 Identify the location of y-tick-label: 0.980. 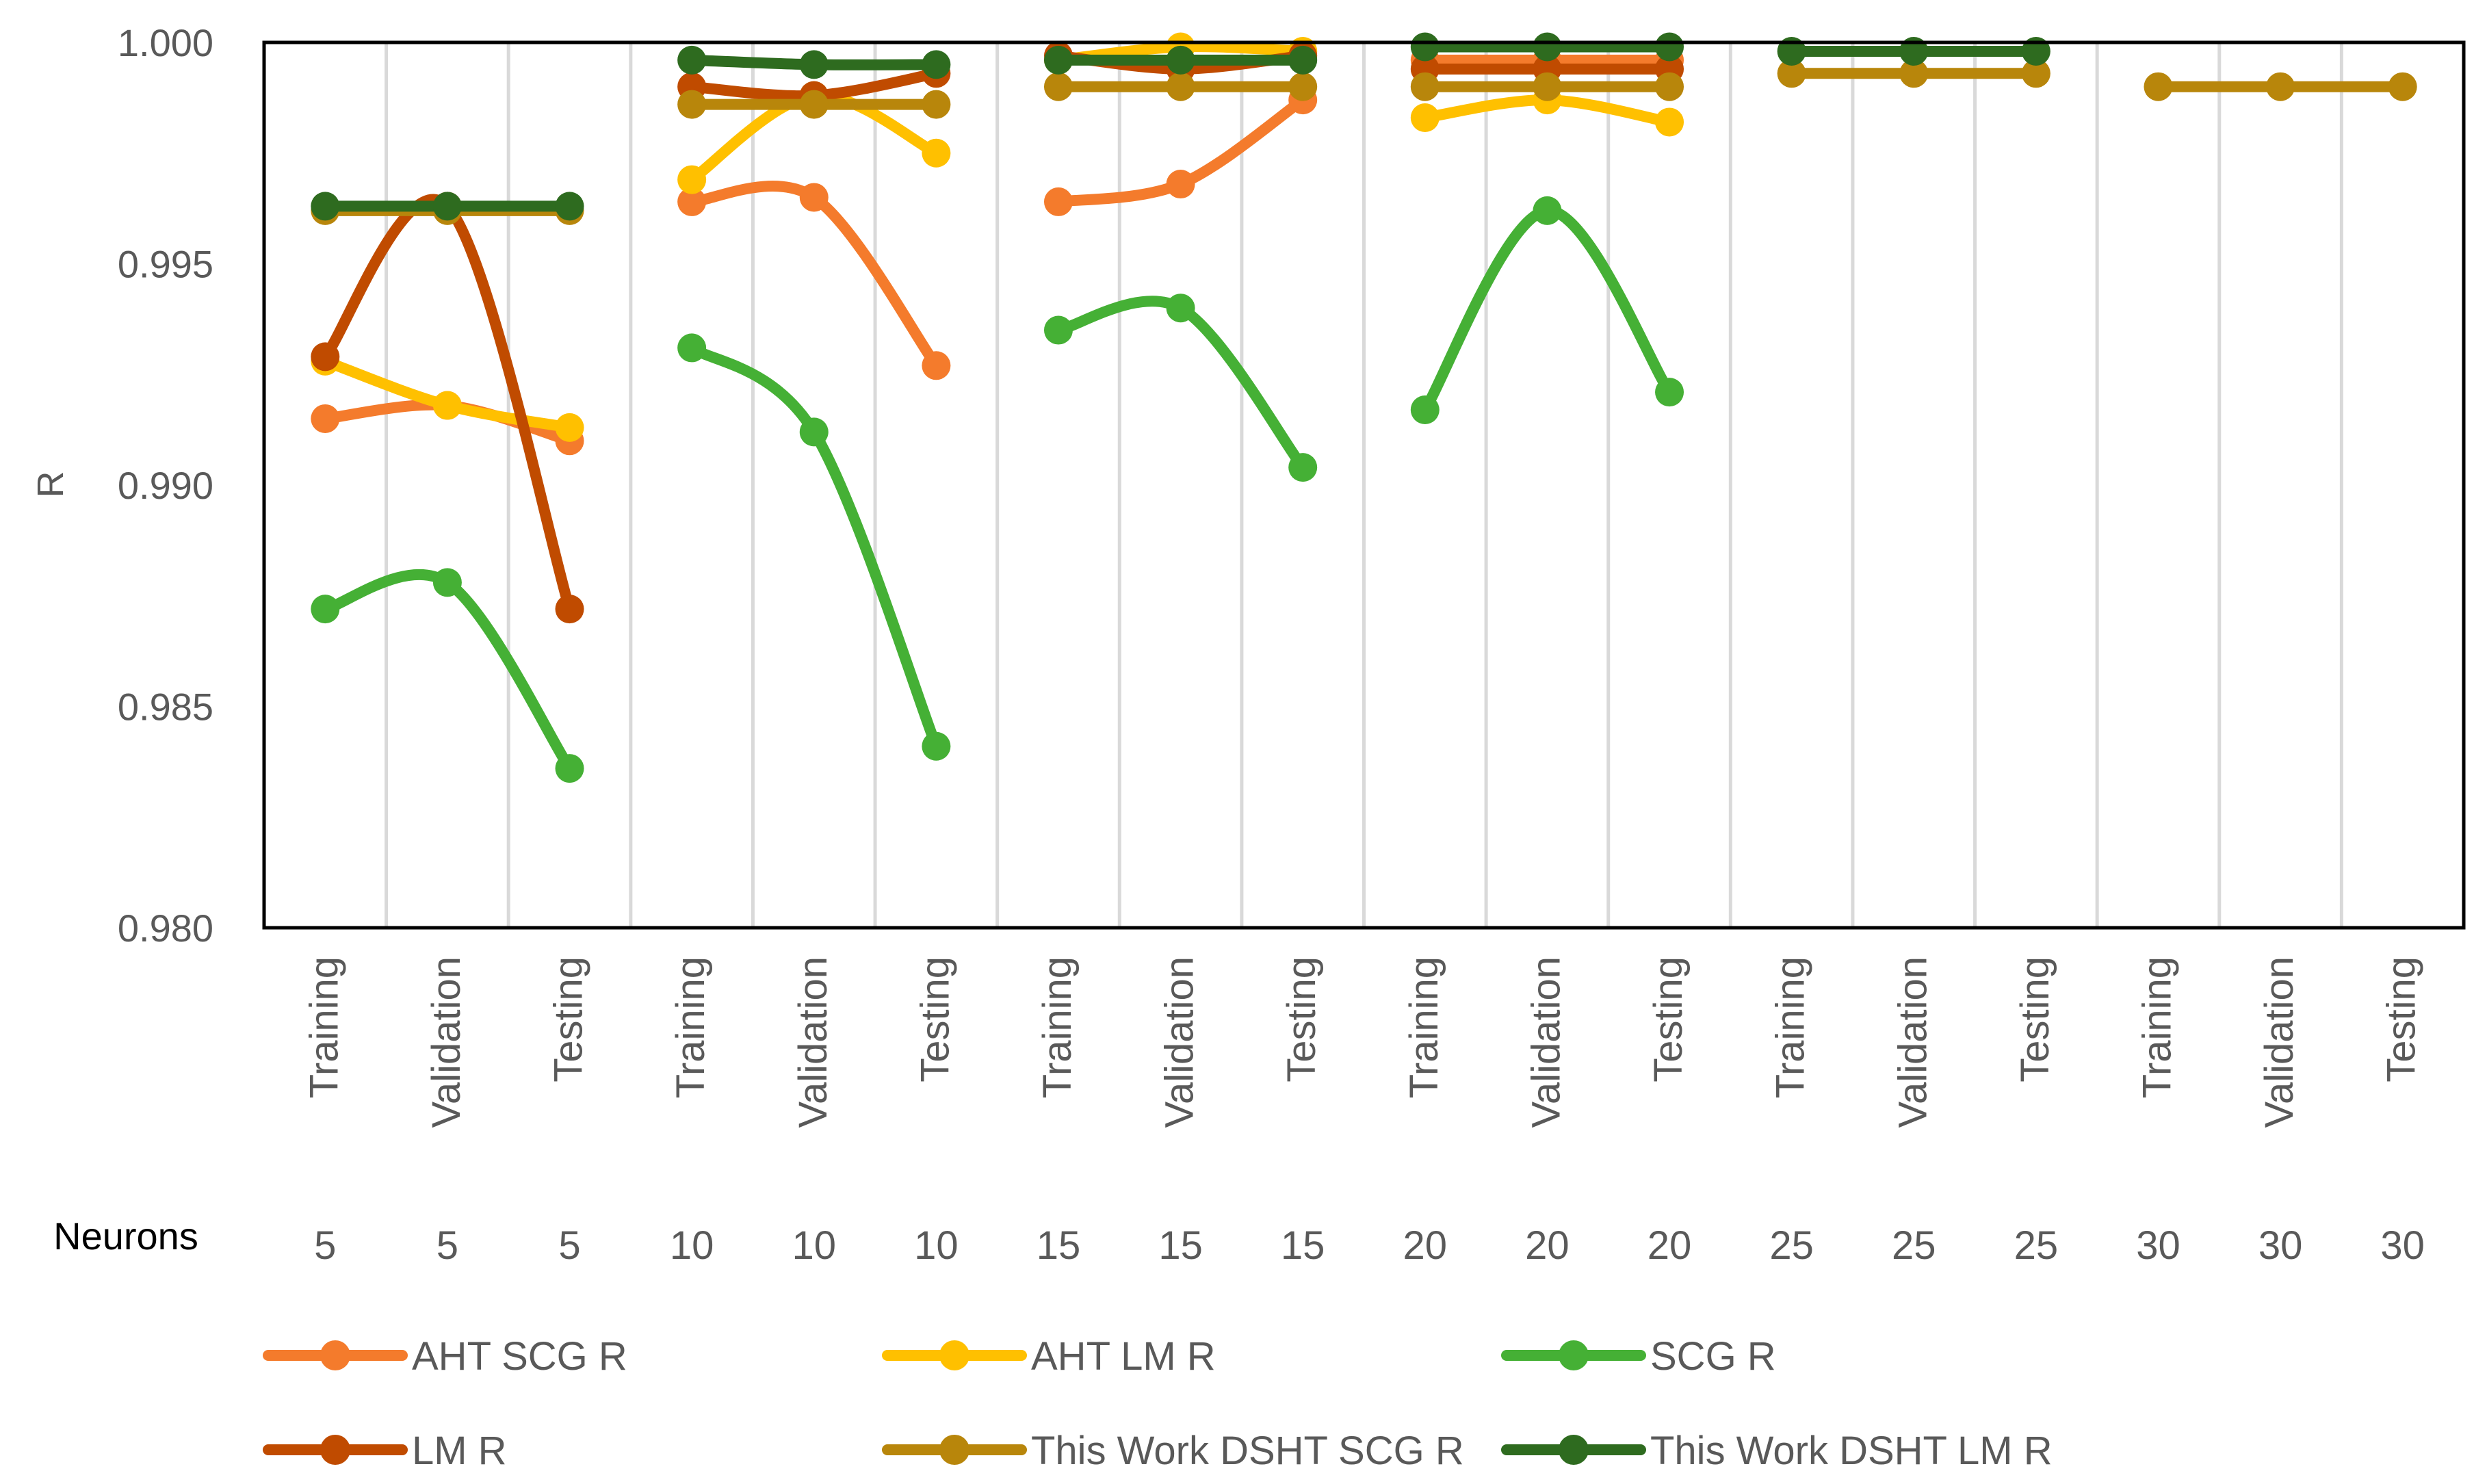
(165, 928).